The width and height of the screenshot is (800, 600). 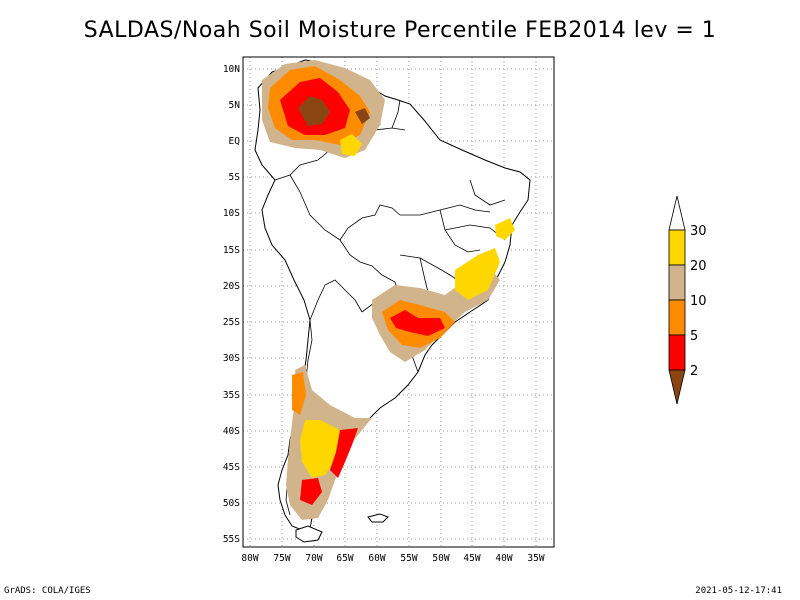 I want to click on lat-label: 50S, so click(x=231, y=503).